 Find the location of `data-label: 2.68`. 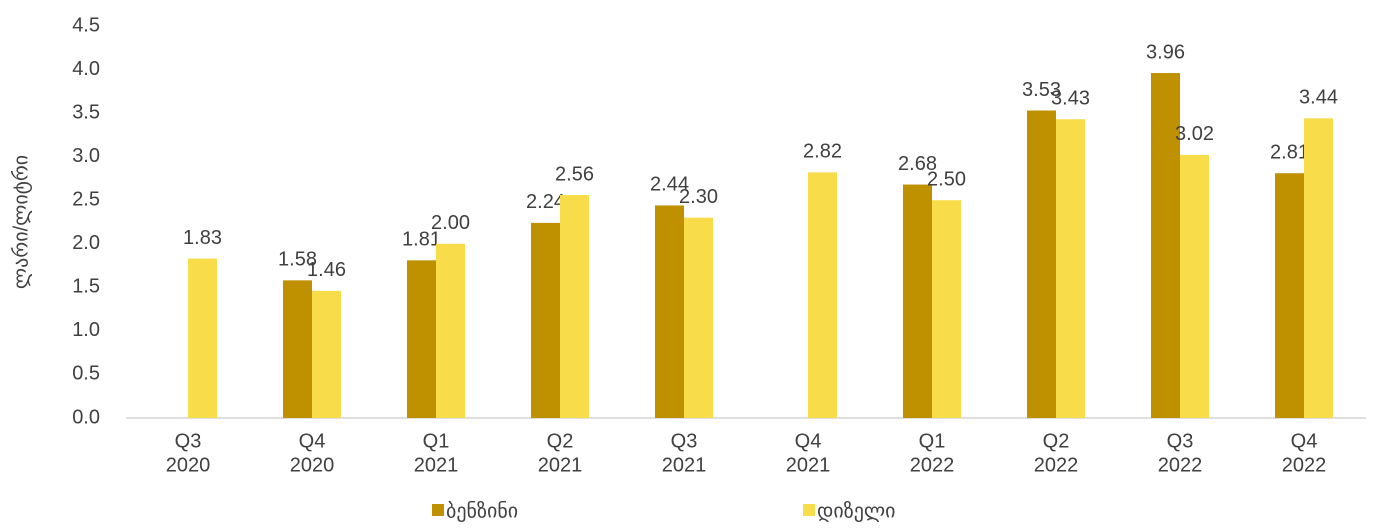

data-label: 2.68 is located at coordinates (917, 164).